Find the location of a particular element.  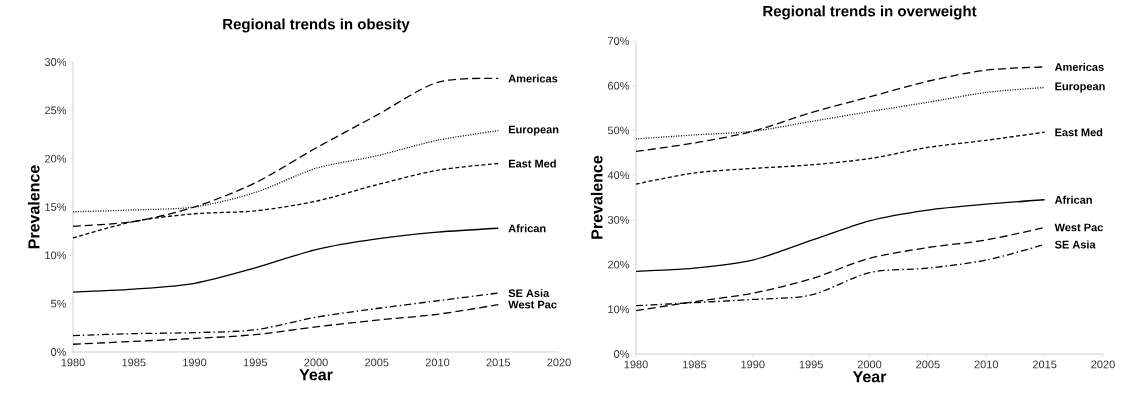

y-tick-label: 15% is located at coordinates (56, 207).